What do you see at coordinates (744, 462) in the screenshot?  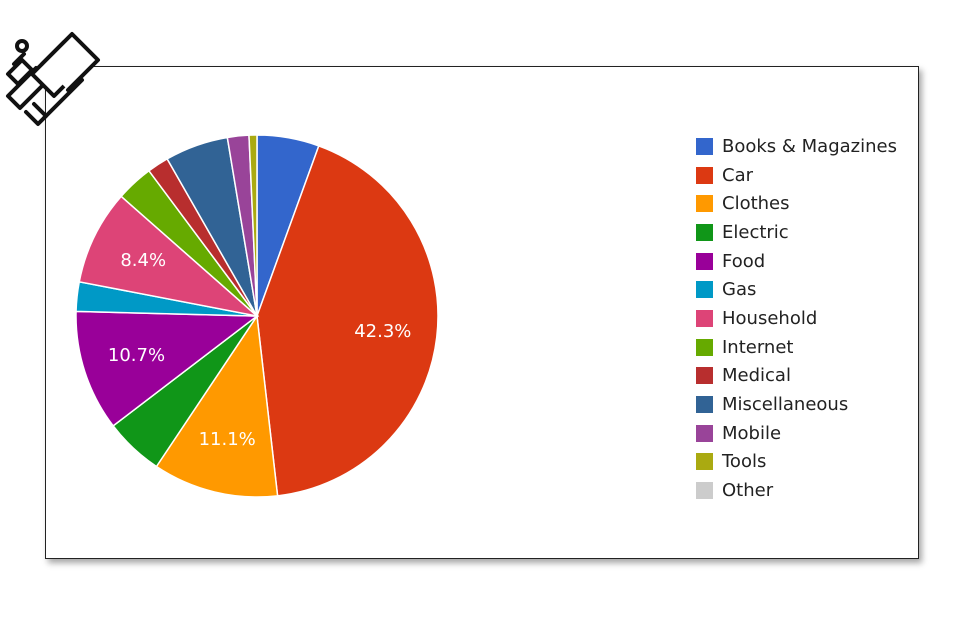 I see `legend-label: Tools` at bounding box center [744, 462].